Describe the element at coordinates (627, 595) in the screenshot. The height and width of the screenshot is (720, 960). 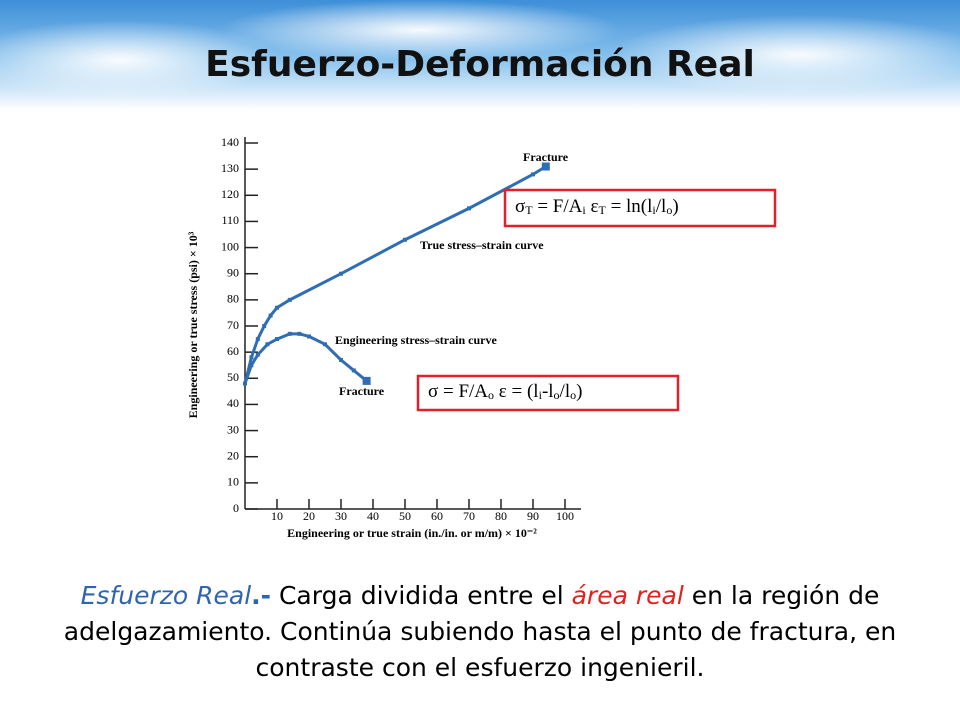
I see `highlight: área real` at that location.